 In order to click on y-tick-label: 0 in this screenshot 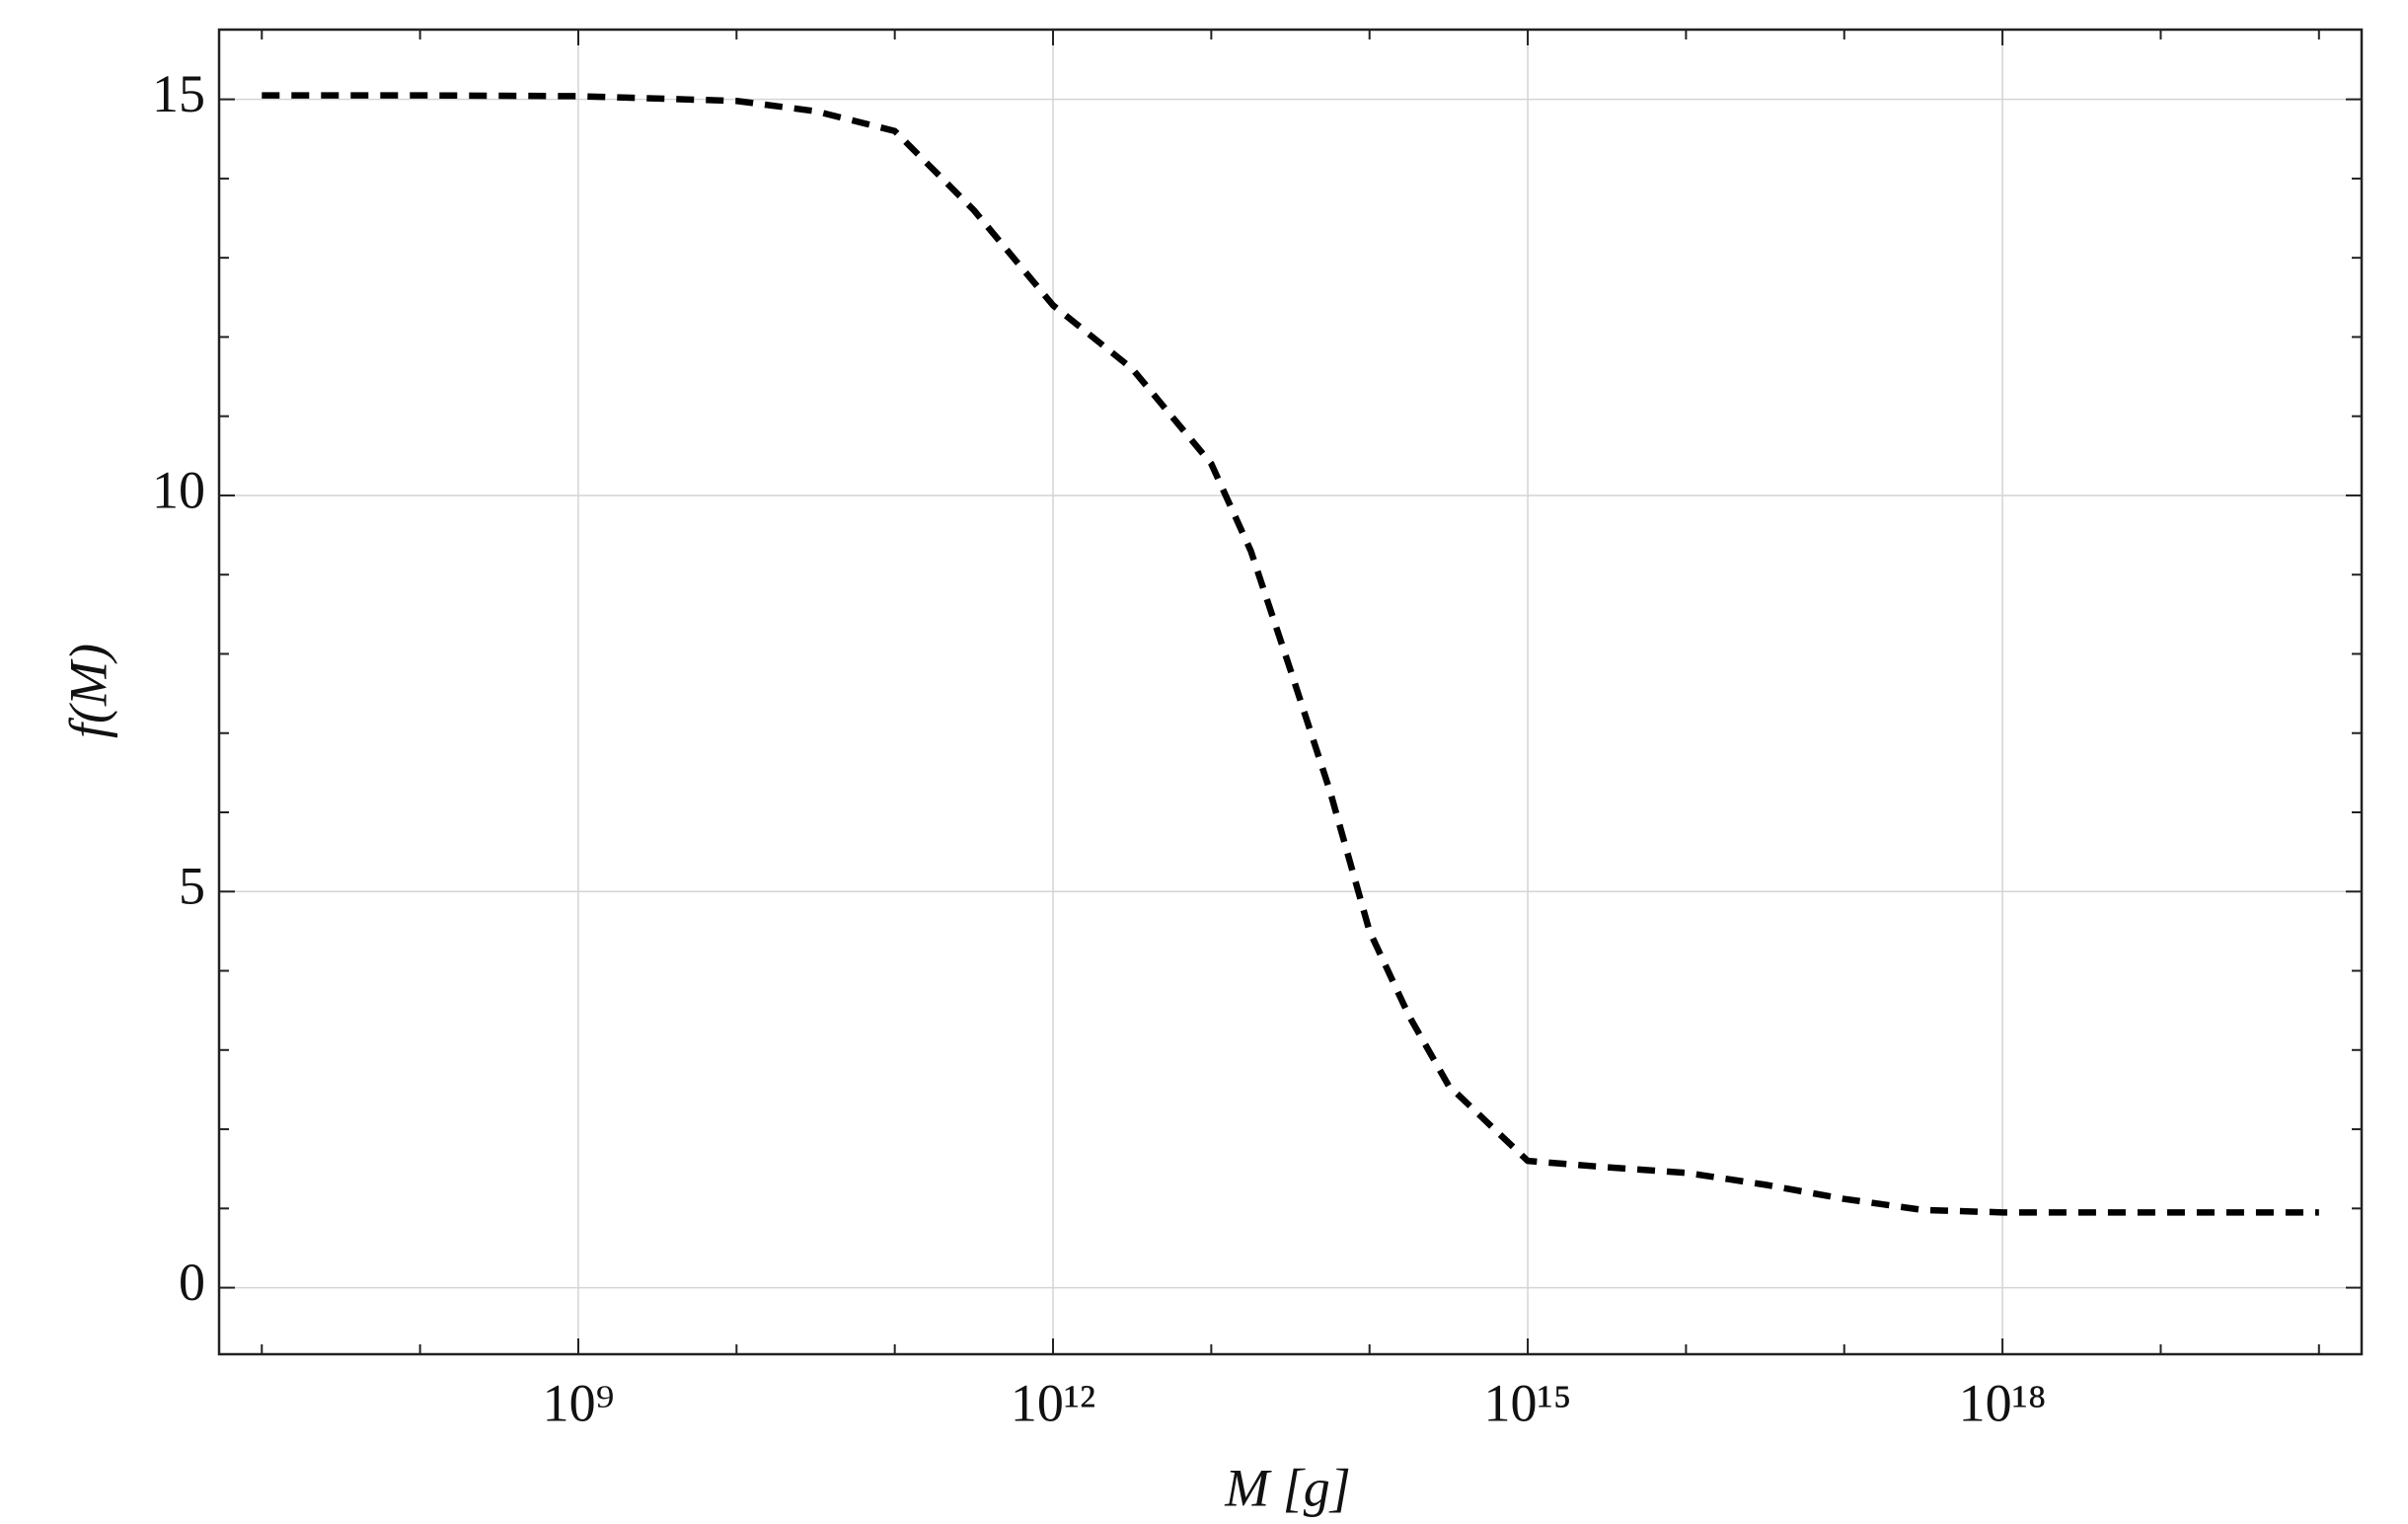, I will do `click(192, 1282)`.